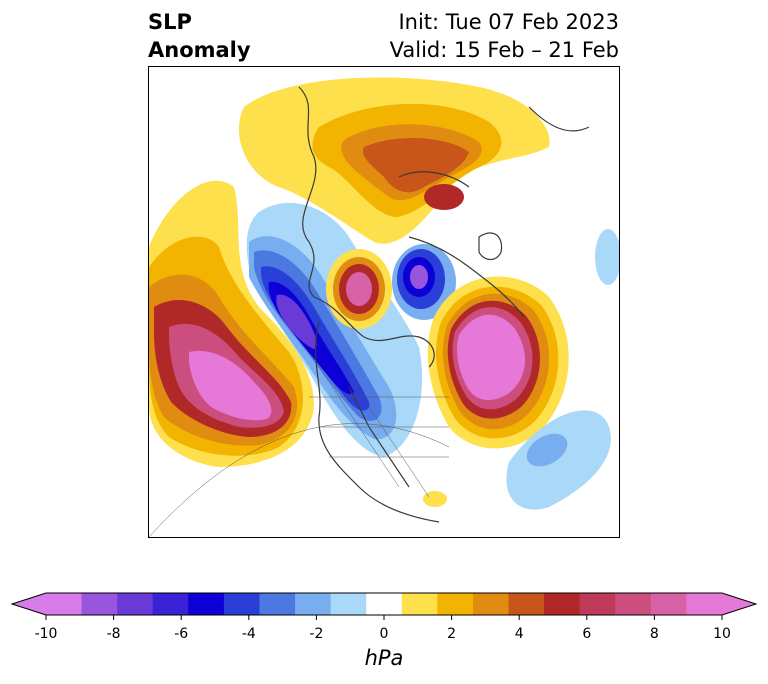 The image size is (768, 684). I want to click on colorbar-tick-label: -4, so click(248, 634).